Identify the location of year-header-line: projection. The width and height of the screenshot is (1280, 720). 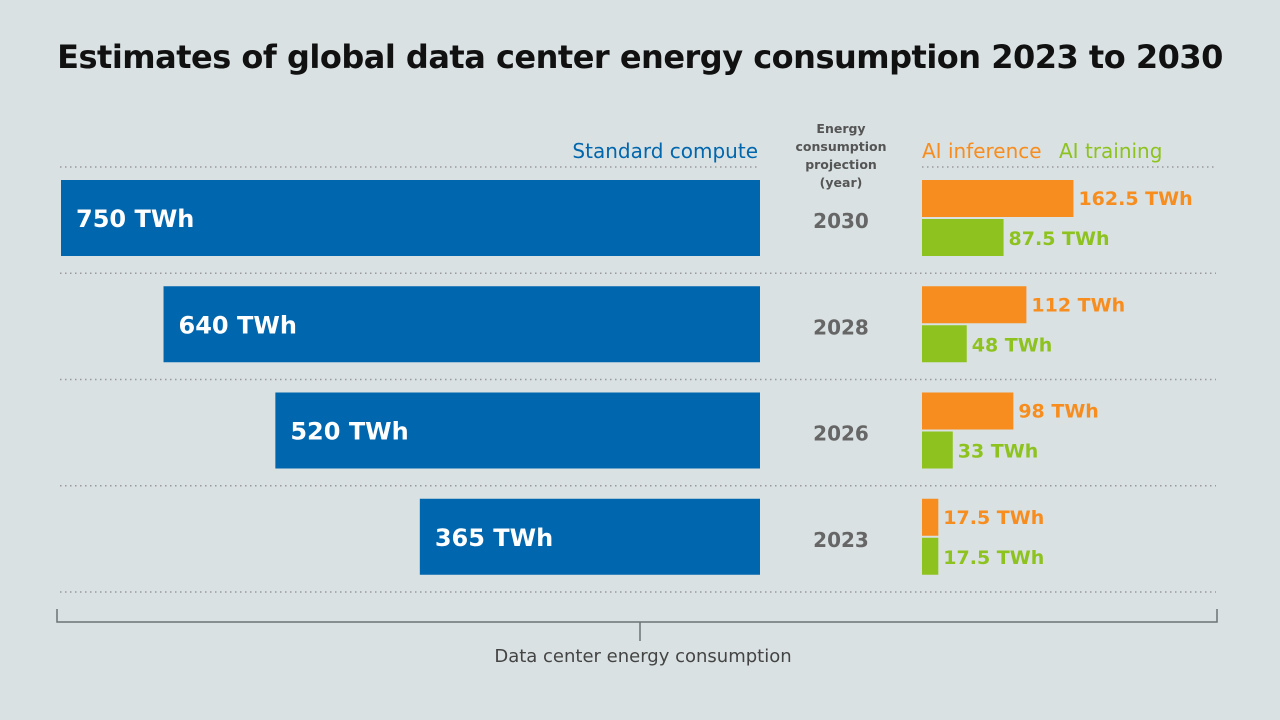
(841, 164).